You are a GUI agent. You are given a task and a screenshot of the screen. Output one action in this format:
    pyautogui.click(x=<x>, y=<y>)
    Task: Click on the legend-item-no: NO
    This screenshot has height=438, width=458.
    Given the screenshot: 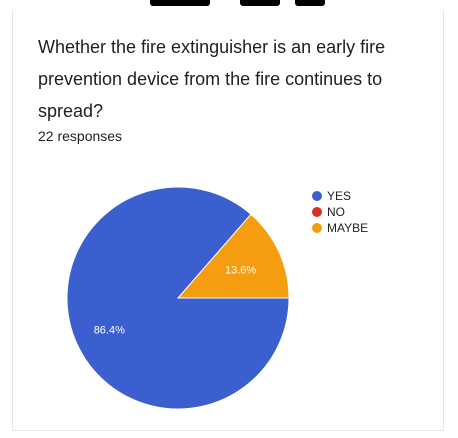 What is the action you would take?
    pyautogui.click(x=340, y=212)
    